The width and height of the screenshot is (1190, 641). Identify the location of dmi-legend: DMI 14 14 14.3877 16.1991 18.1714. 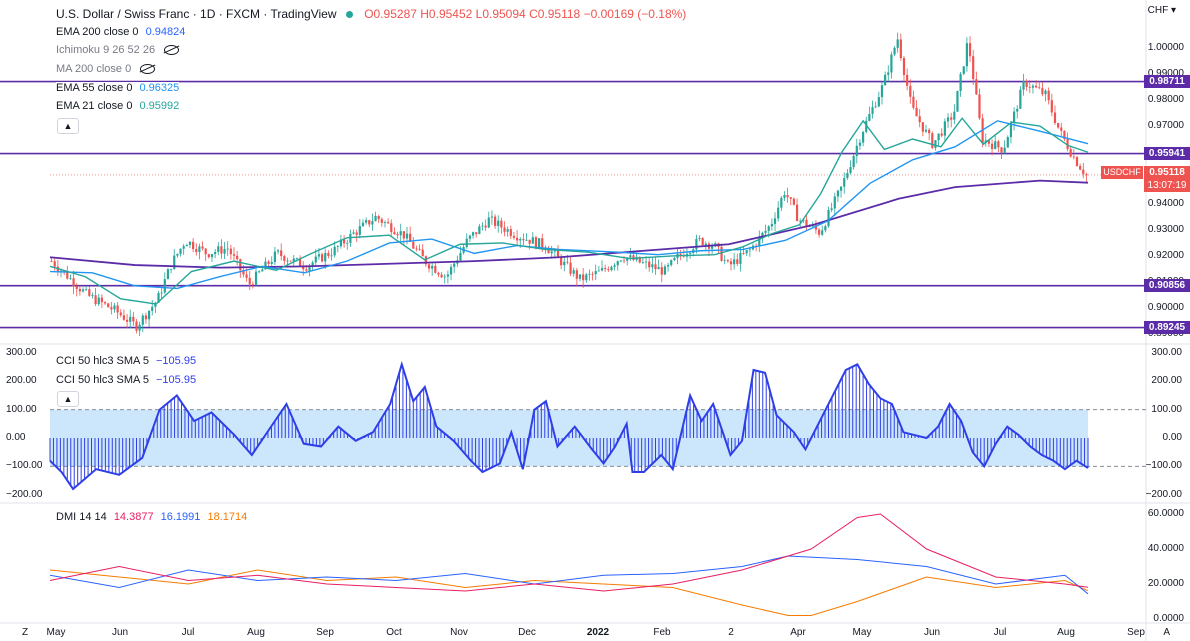
(151, 517).